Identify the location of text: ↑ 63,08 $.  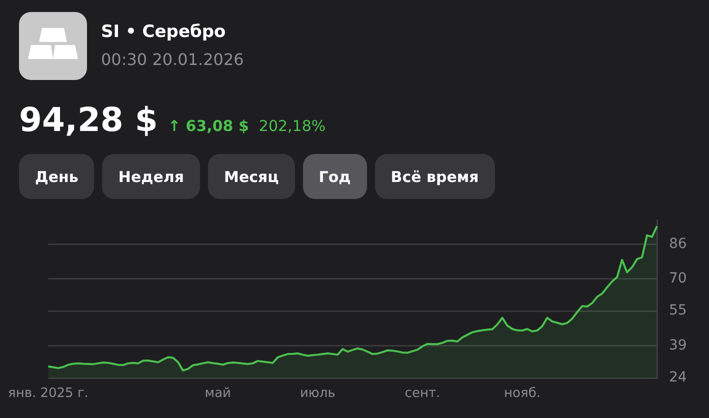
(208, 126).